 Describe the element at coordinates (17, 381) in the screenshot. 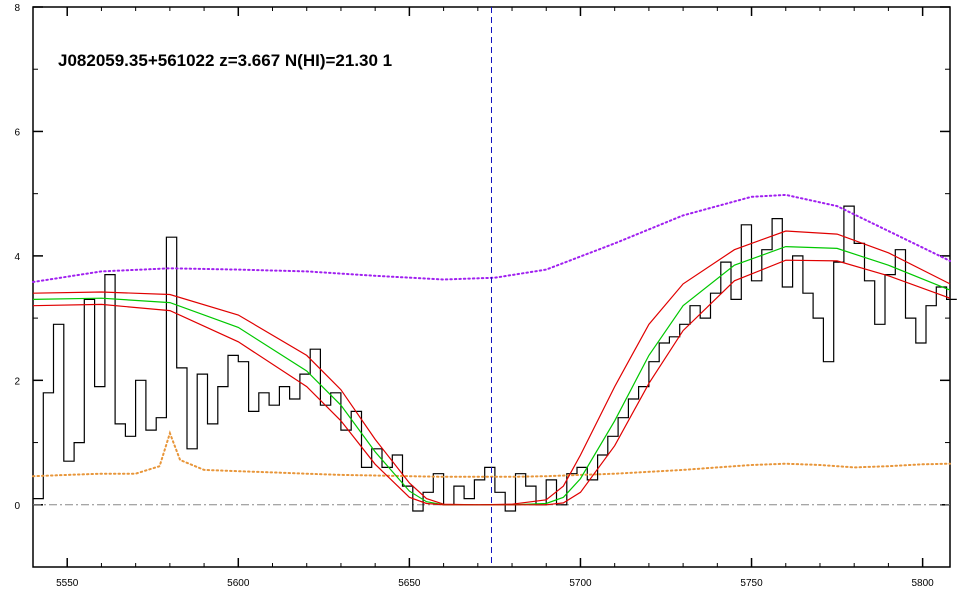

I see `y-tick-label: 2` at that location.